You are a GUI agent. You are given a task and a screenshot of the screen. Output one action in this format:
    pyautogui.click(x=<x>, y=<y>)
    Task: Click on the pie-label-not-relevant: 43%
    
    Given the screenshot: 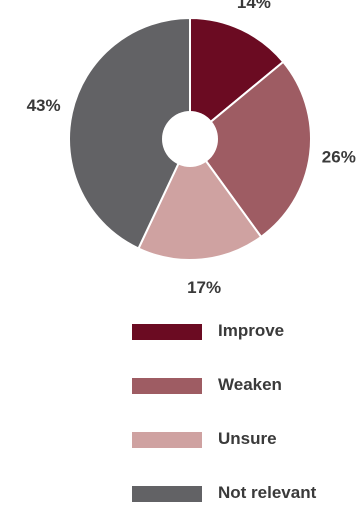 What is the action you would take?
    pyautogui.click(x=44, y=105)
    